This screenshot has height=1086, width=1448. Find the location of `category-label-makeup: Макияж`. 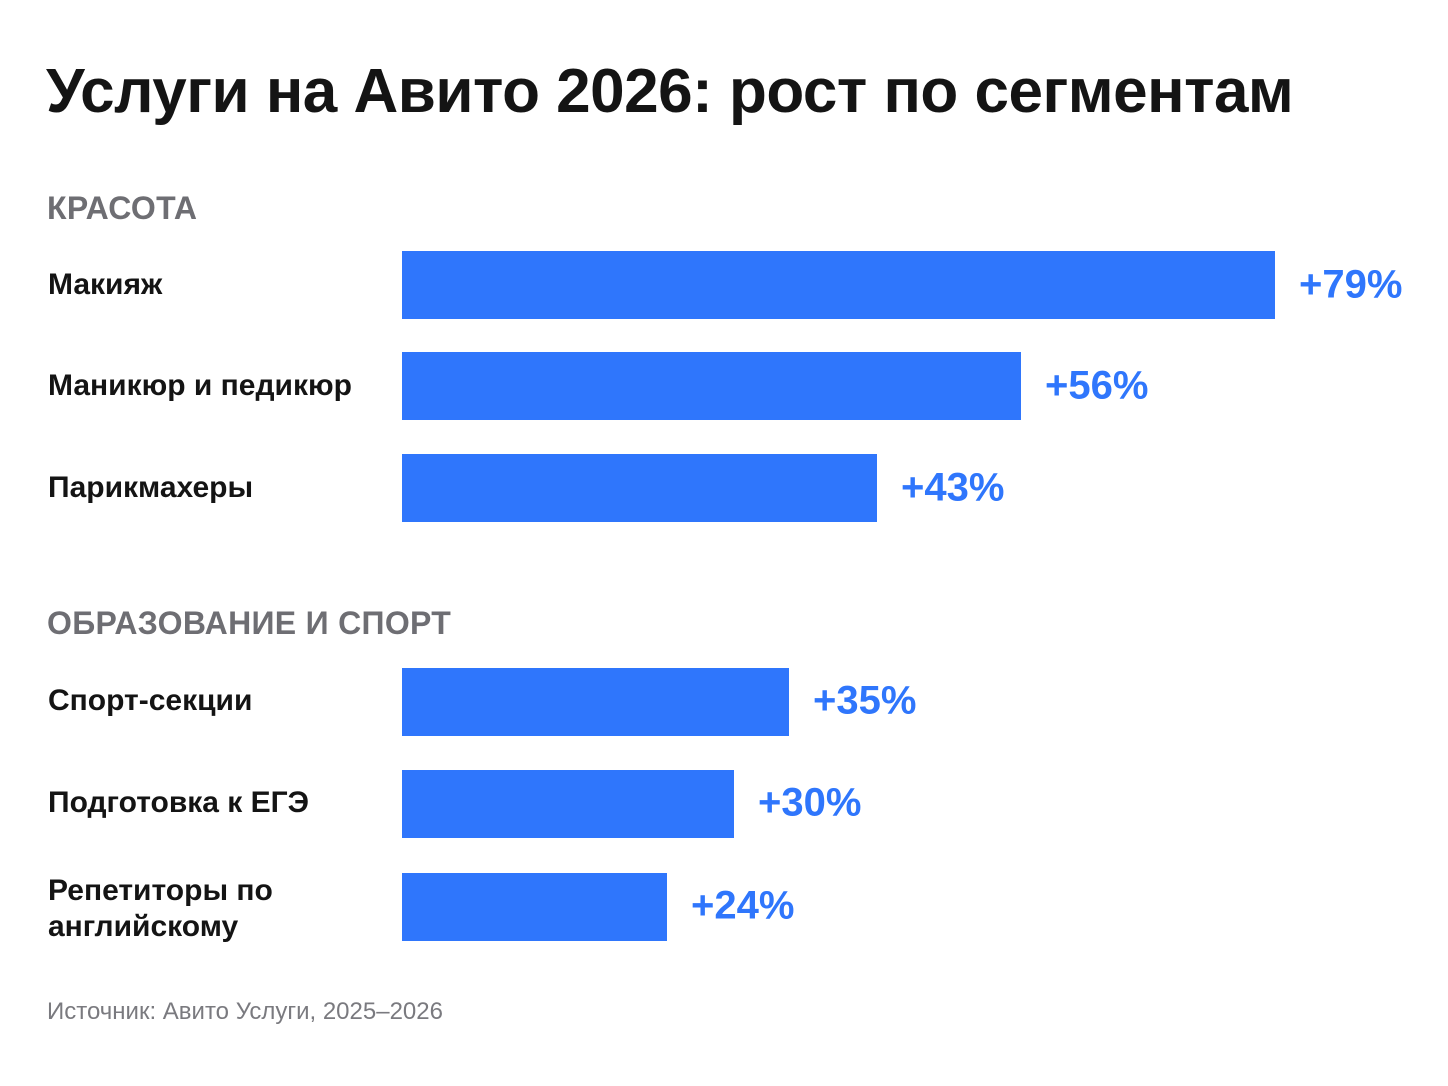

category-label-makeup: Макияж is located at coordinates (105, 284).